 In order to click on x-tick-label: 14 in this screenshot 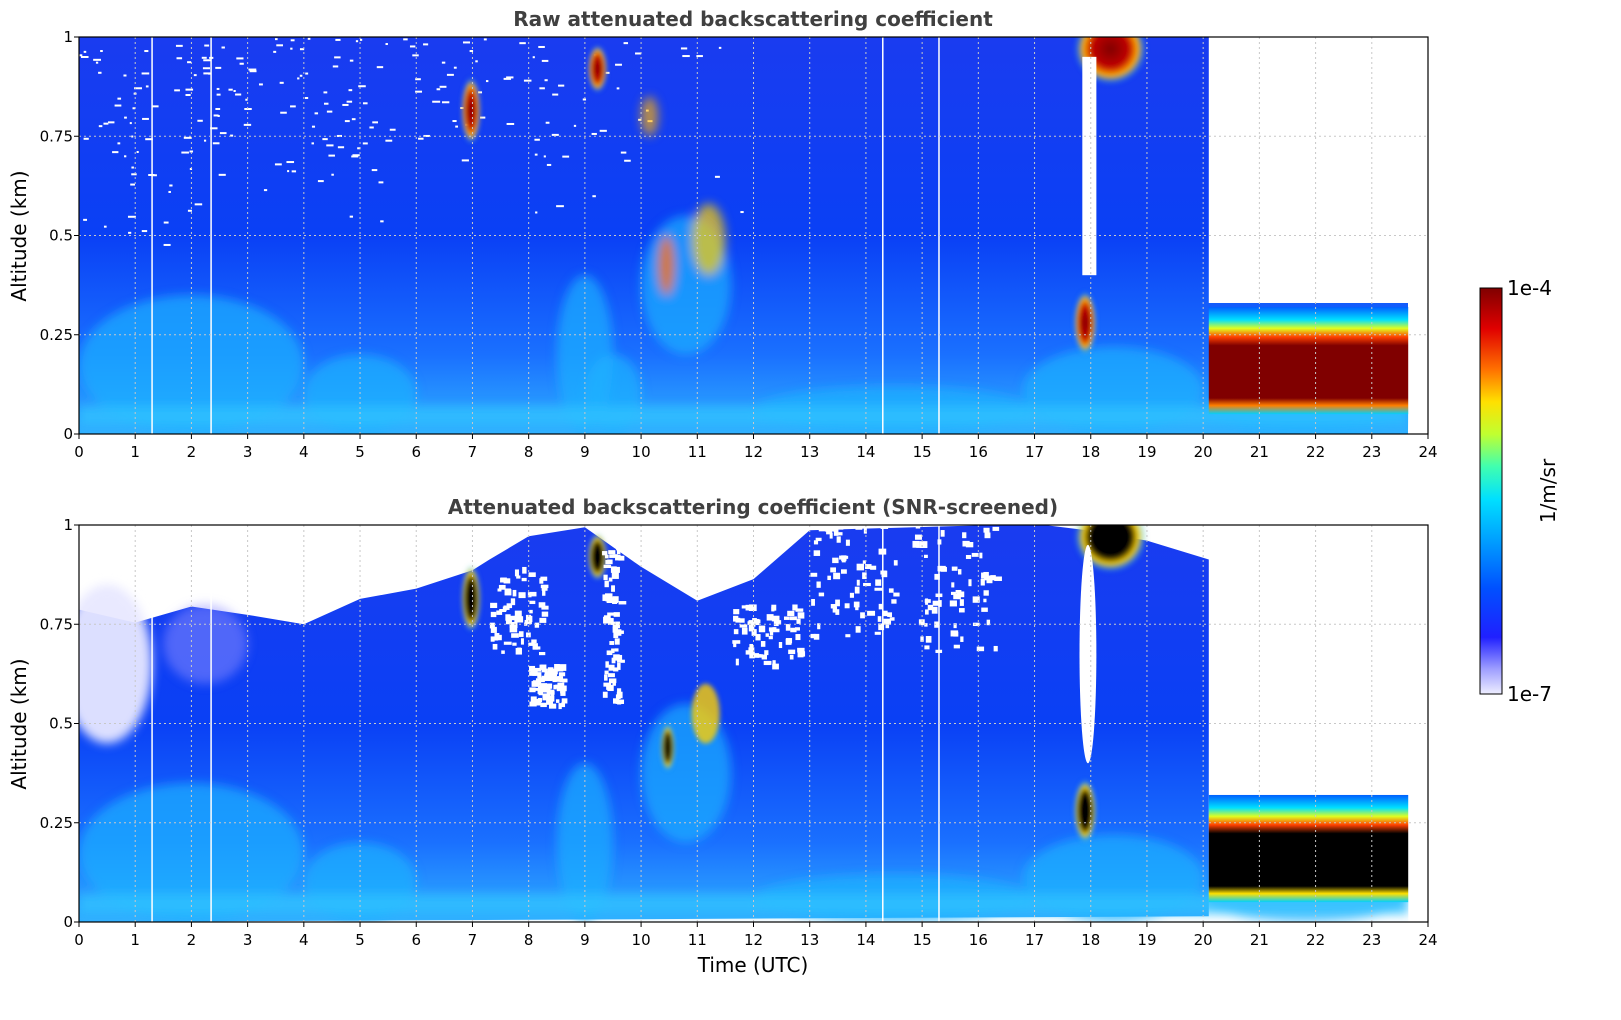, I will do `click(865, 940)`.